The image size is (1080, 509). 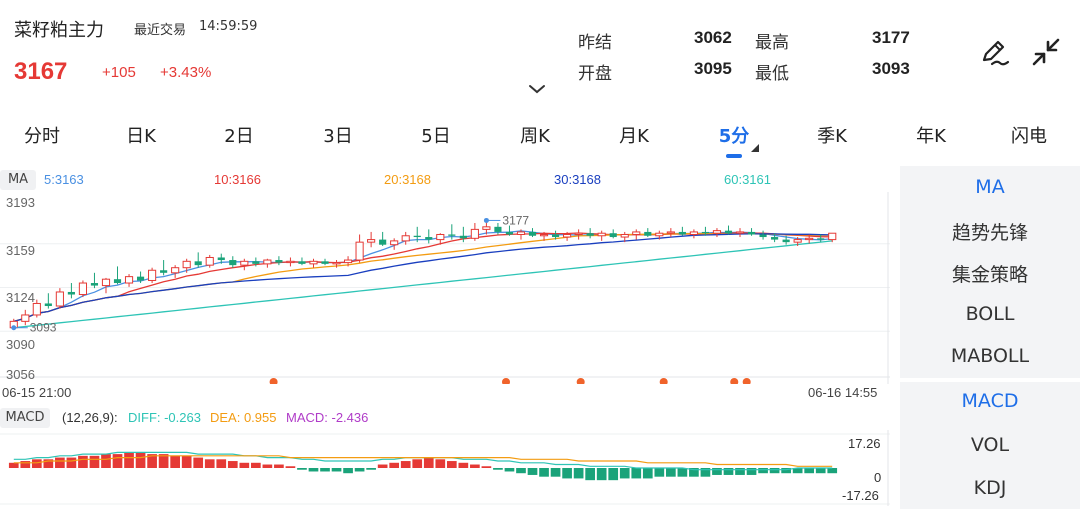 What do you see at coordinates (990, 314) in the screenshot?
I see `indicator-boll: BOLL` at bounding box center [990, 314].